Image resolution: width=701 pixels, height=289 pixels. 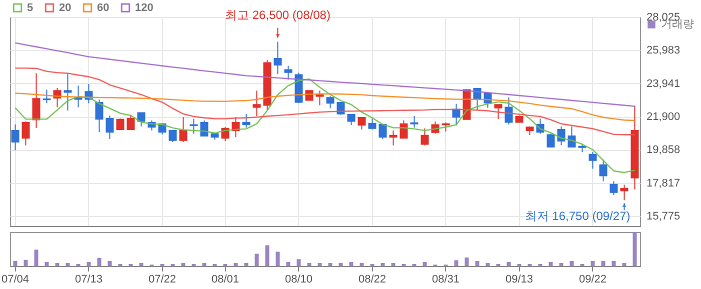 I want to click on annotation: 최저 16,750 (09/27), so click(x=577, y=216).